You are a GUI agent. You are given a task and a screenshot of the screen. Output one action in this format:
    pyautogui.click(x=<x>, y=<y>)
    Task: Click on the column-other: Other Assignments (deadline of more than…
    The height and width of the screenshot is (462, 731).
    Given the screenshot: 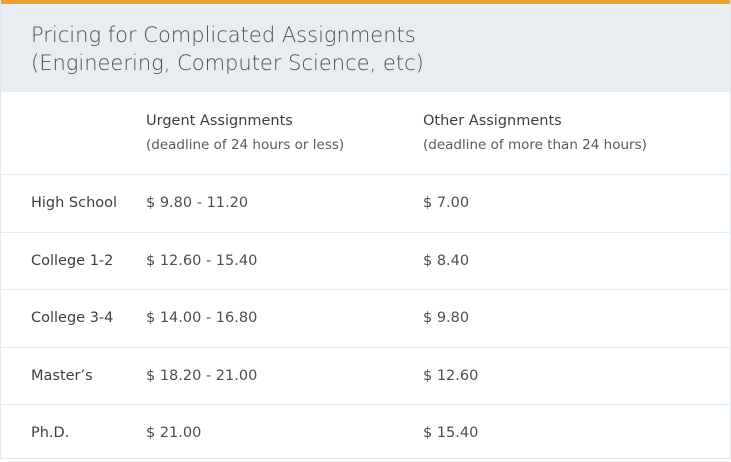 What is the action you would take?
    pyautogui.click(x=535, y=133)
    